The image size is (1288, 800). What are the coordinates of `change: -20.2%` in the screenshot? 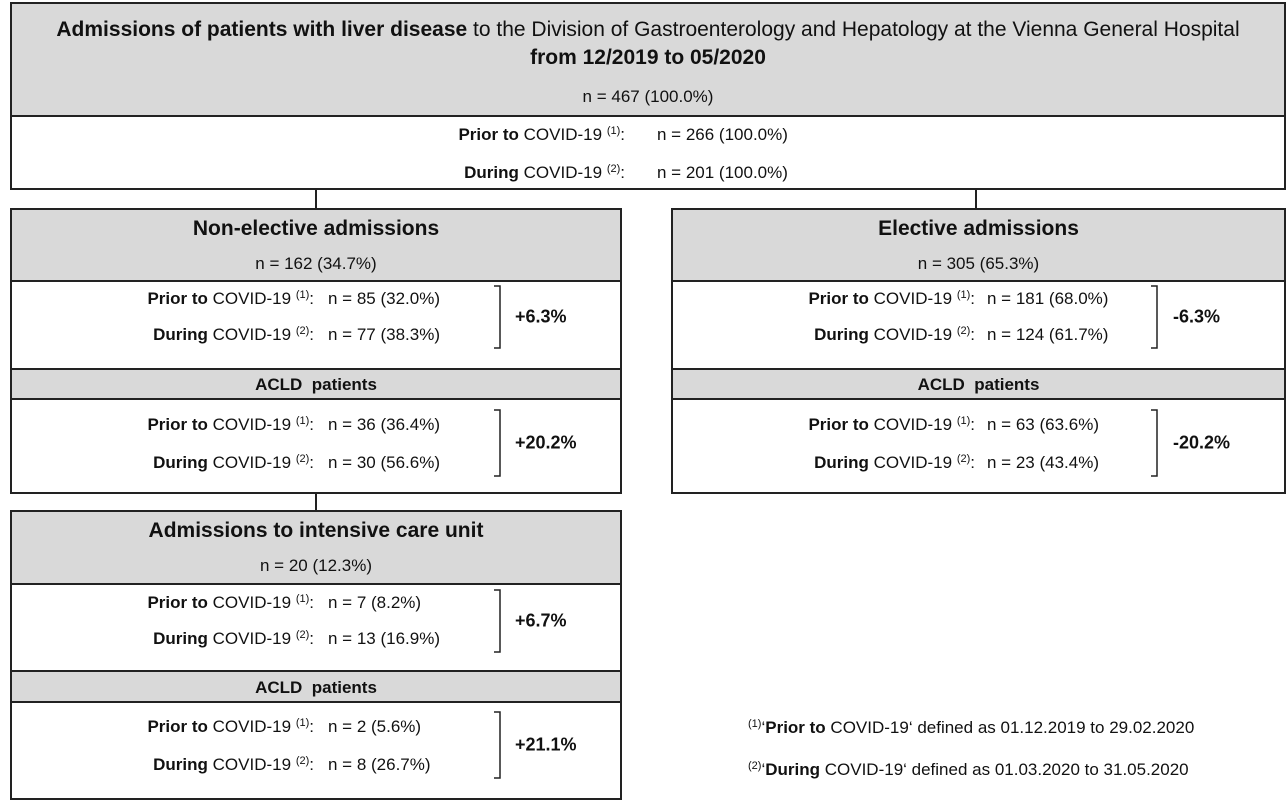 It's located at (1202, 442).